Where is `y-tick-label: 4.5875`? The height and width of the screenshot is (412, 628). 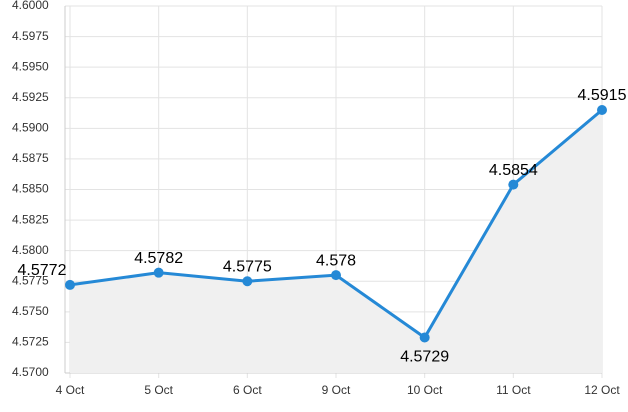
y-tick-label: 4.5875 is located at coordinates (30, 158).